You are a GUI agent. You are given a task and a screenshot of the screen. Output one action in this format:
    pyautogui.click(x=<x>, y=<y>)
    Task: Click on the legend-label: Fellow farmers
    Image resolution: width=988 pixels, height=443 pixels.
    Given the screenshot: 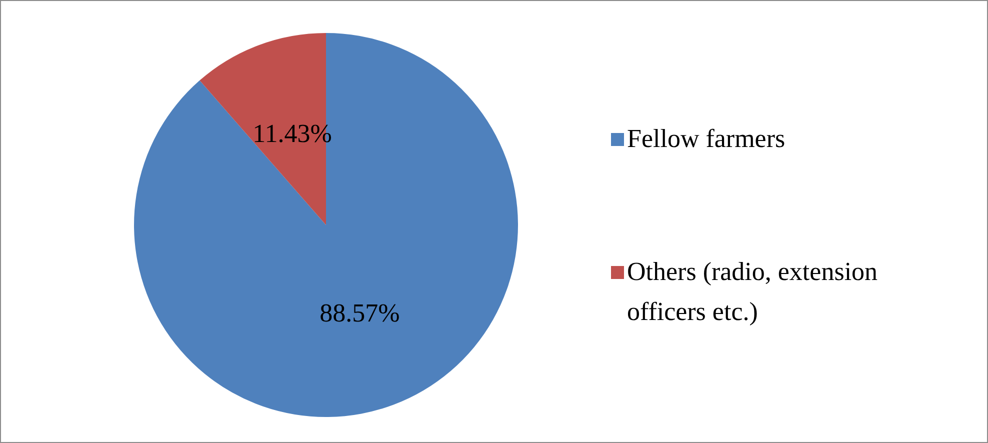 What is the action you would take?
    pyautogui.click(x=706, y=139)
    